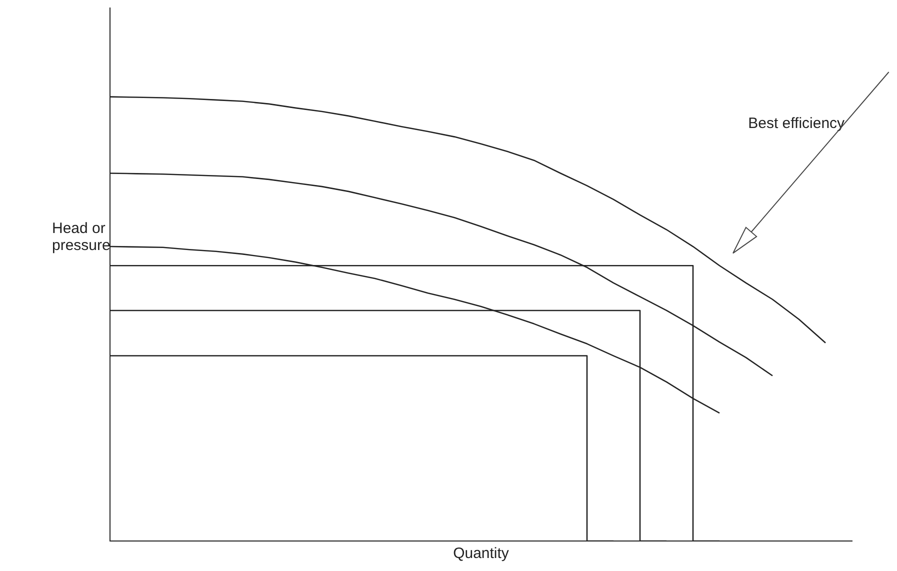 The height and width of the screenshot is (571, 897). Describe the element at coordinates (82, 237) in the screenshot. I see `y-axis-title: Head or pressure` at that location.